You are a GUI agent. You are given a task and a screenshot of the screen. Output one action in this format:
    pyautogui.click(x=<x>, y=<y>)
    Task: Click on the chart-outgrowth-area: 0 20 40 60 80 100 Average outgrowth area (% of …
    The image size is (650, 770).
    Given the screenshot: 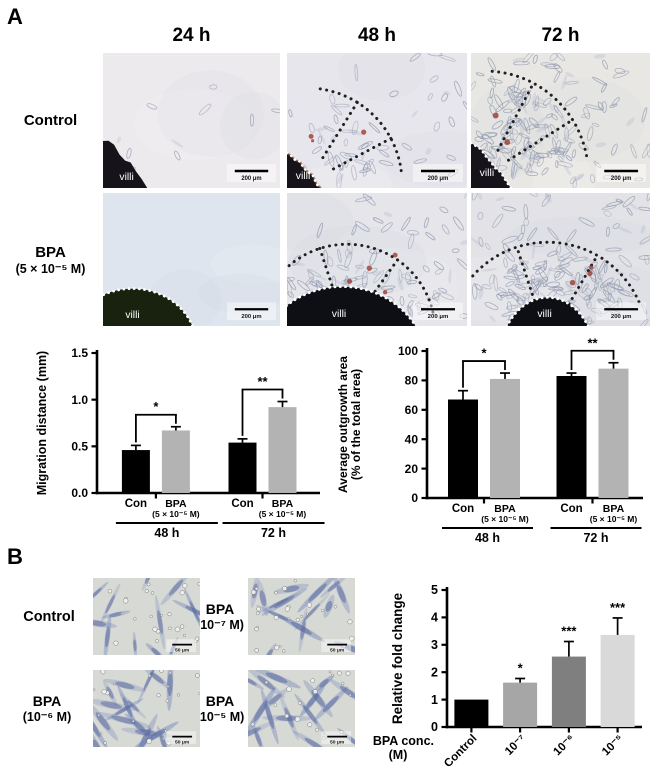 What is the action you would take?
    pyautogui.click(x=492, y=443)
    